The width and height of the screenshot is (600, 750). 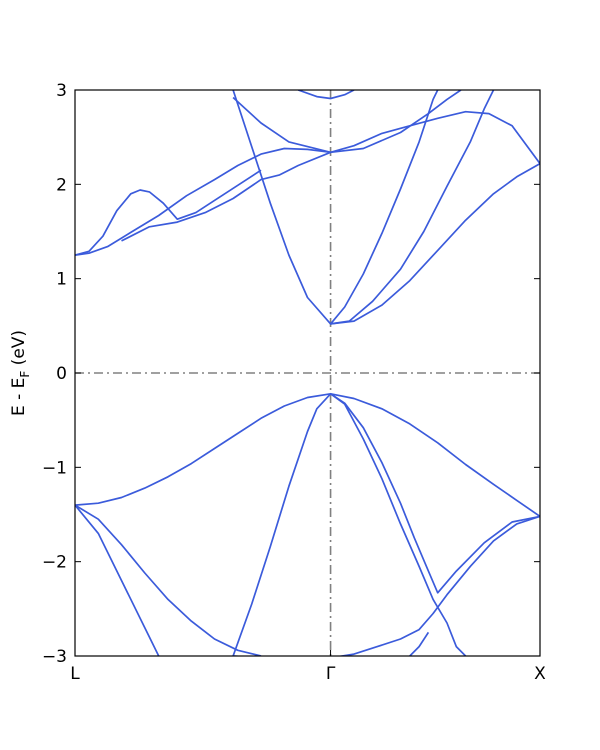 I want to click on x-tick-label-1: Γ, so click(x=331, y=674).